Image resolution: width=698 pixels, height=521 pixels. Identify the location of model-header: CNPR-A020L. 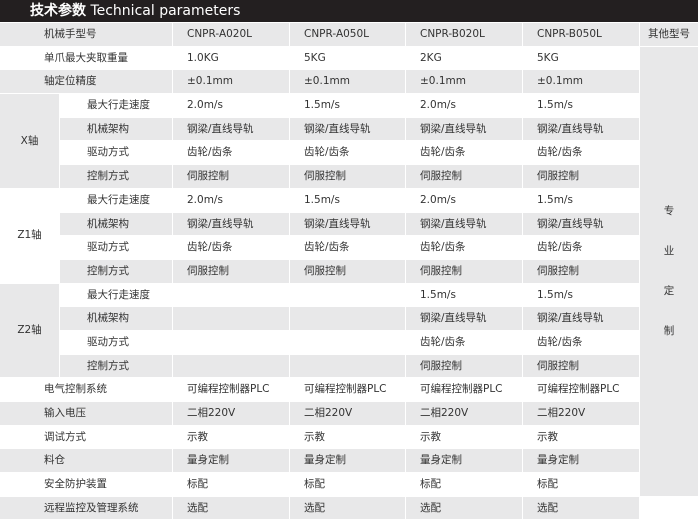
(231, 34).